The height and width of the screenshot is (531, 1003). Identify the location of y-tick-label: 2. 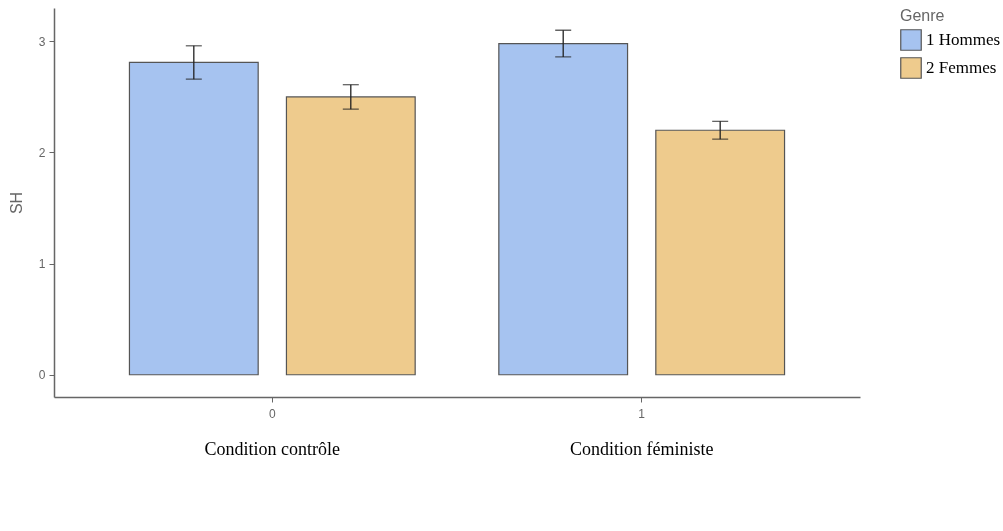
(42, 152).